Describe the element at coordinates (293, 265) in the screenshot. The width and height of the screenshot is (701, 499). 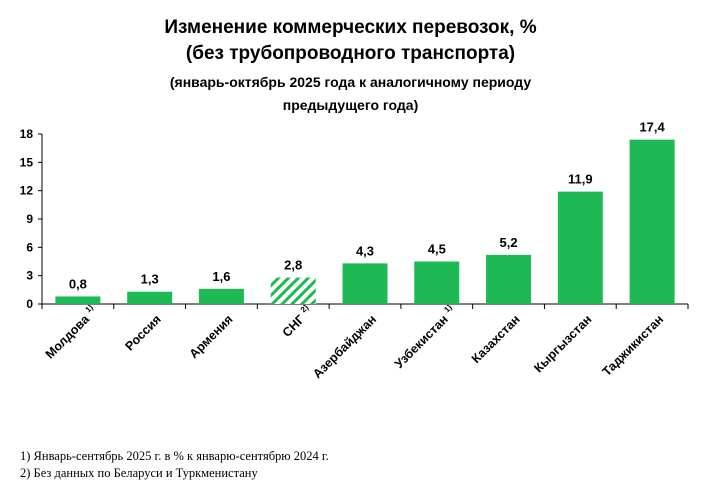
I see `data-label: 2,8` at that location.